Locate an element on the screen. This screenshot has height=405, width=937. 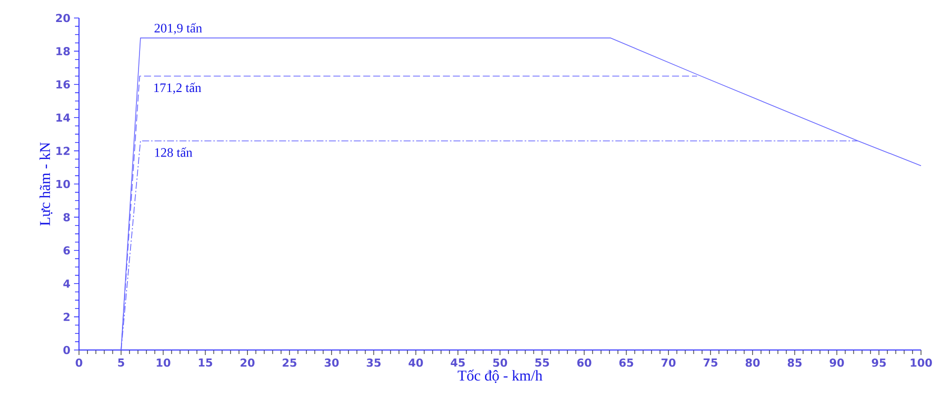
x-tick-label: 45 is located at coordinates (457, 362).